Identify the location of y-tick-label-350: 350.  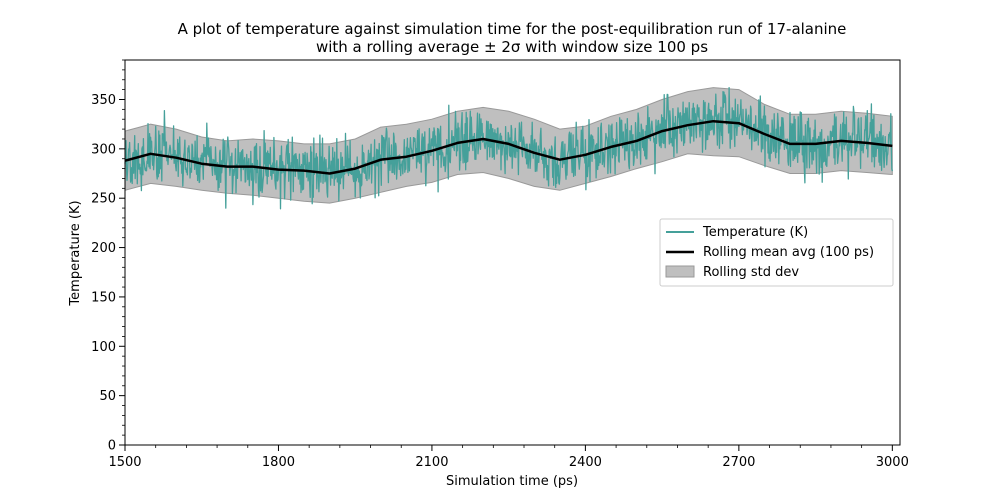
(103, 100).